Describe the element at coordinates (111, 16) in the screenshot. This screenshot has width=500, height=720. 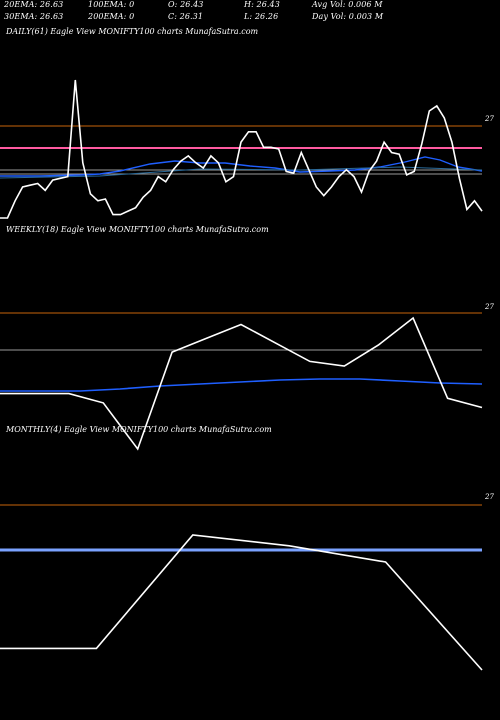
I see `header-200ema: 200EMA: 0` at that location.